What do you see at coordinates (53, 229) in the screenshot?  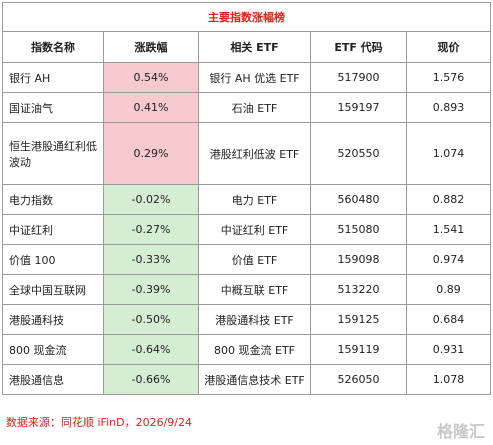 I see `index-name: 中证红利` at bounding box center [53, 229].